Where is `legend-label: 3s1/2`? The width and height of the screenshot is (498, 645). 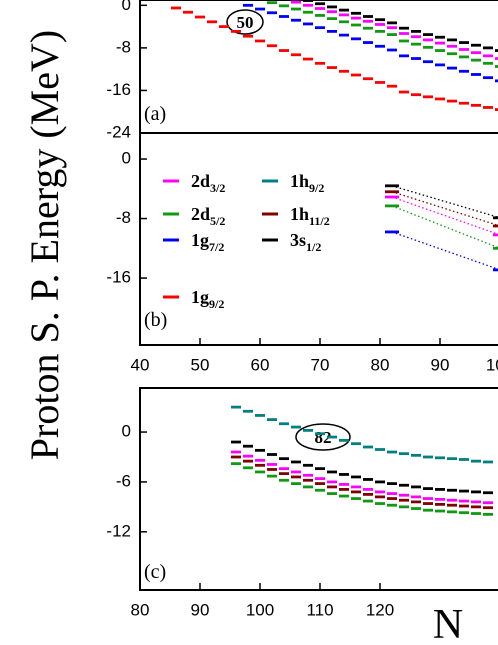 legend-label: 3s1/2 is located at coordinates (305, 242).